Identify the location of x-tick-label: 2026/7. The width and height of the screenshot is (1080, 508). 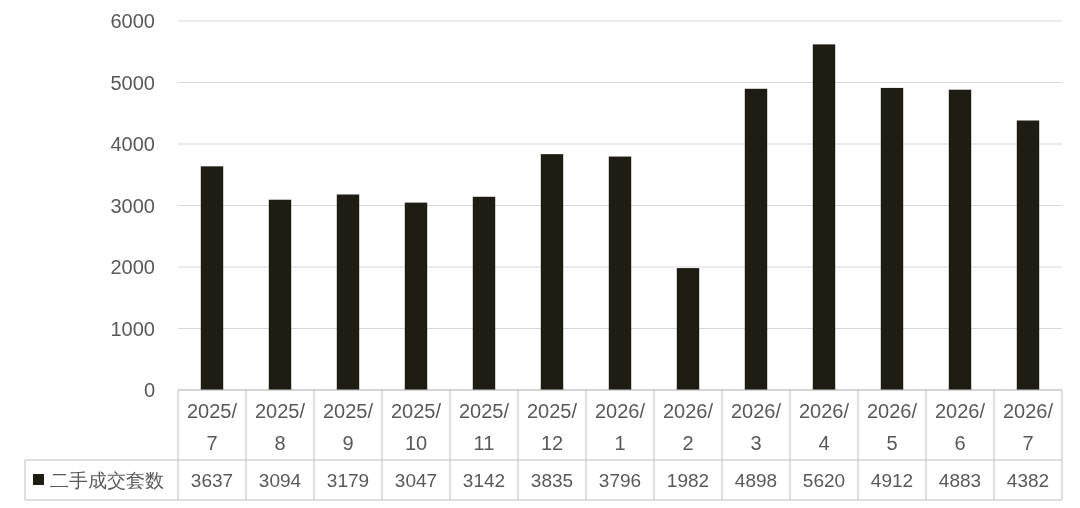
(1028, 427).